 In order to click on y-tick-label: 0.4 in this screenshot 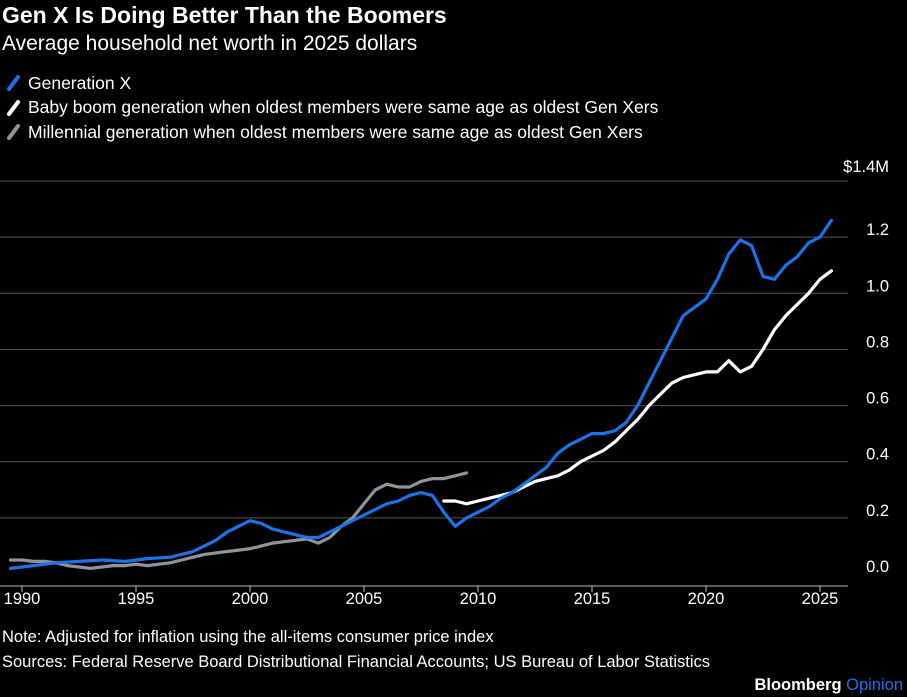, I will do `click(877, 455)`.